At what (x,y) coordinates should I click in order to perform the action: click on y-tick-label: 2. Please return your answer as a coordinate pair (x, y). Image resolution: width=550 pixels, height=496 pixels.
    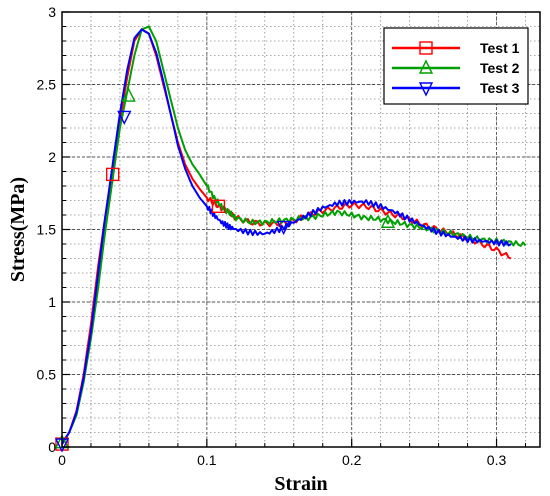
    Looking at the image, I should click on (52, 157).